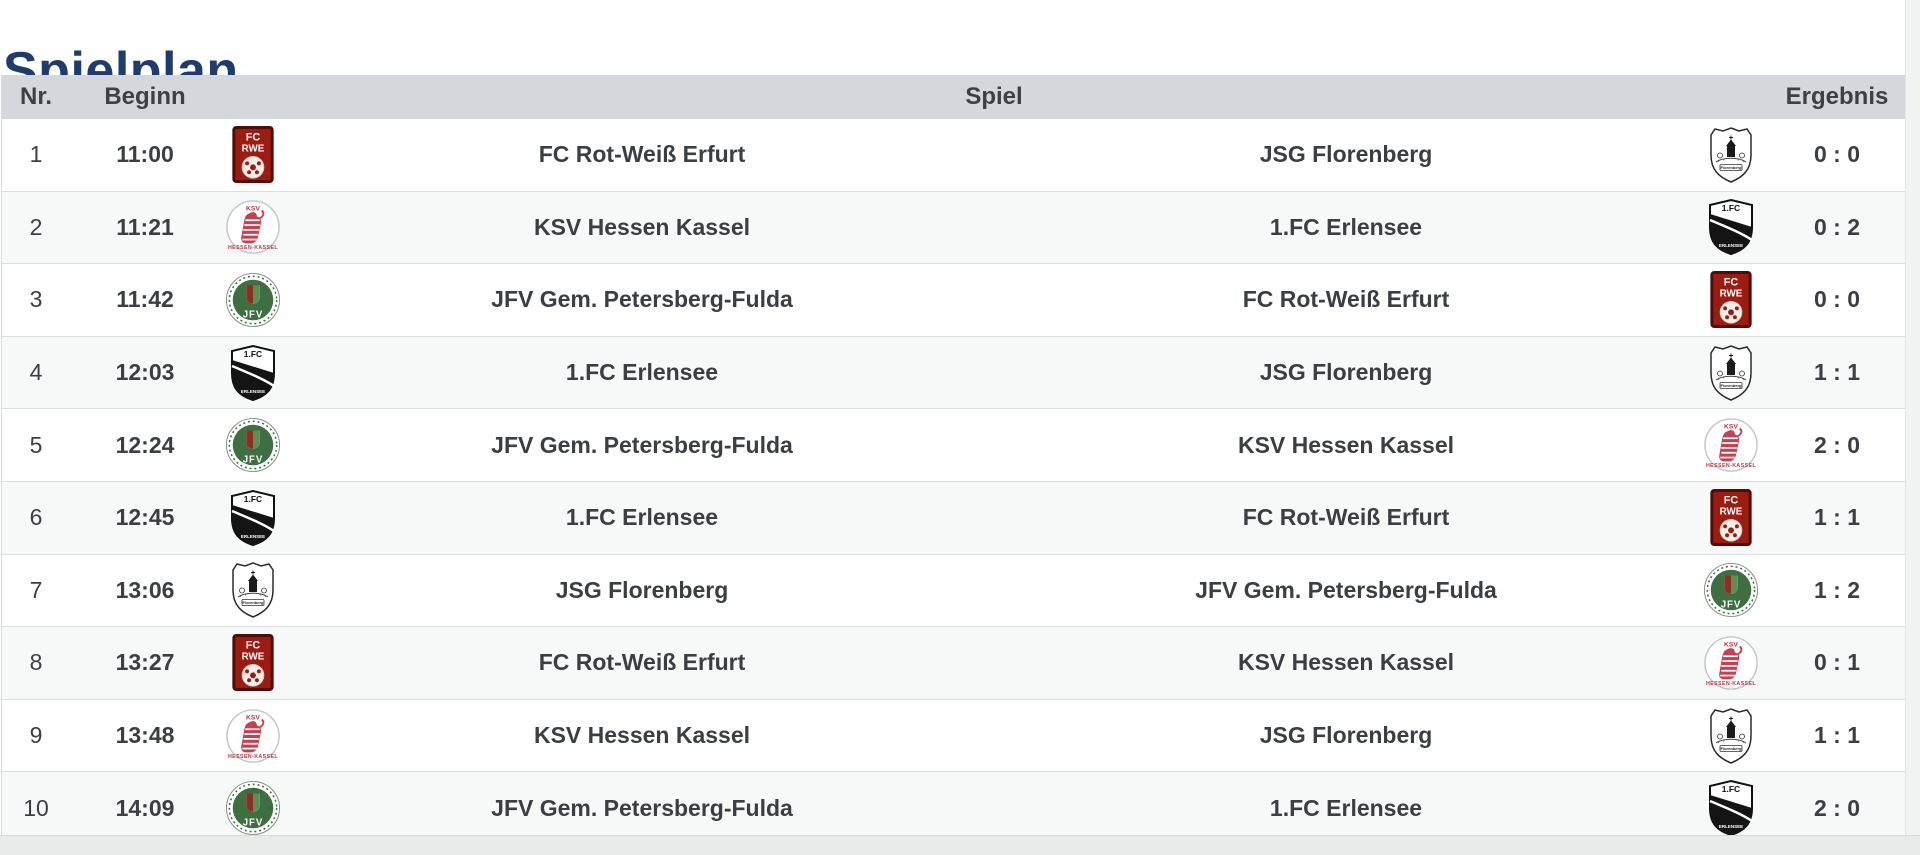 The height and width of the screenshot is (855, 1920). I want to click on match-number: 7, so click(36, 589).